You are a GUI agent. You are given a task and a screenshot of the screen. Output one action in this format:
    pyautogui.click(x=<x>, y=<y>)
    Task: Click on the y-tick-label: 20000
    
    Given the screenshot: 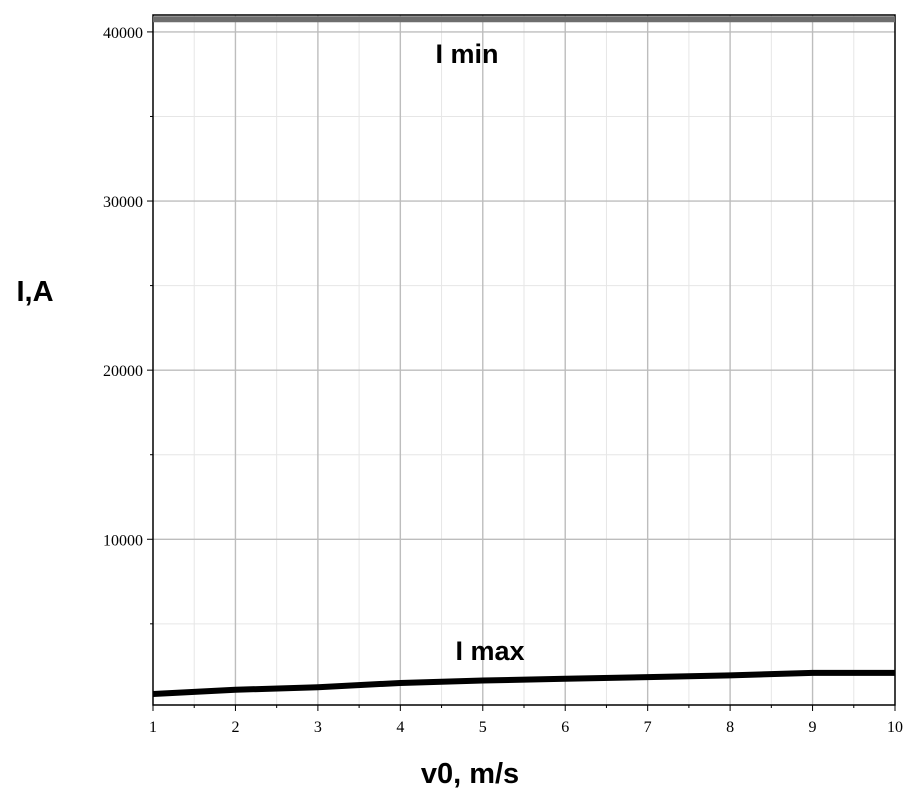 What is the action you would take?
    pyautogui.click(x=123, y=371)
    